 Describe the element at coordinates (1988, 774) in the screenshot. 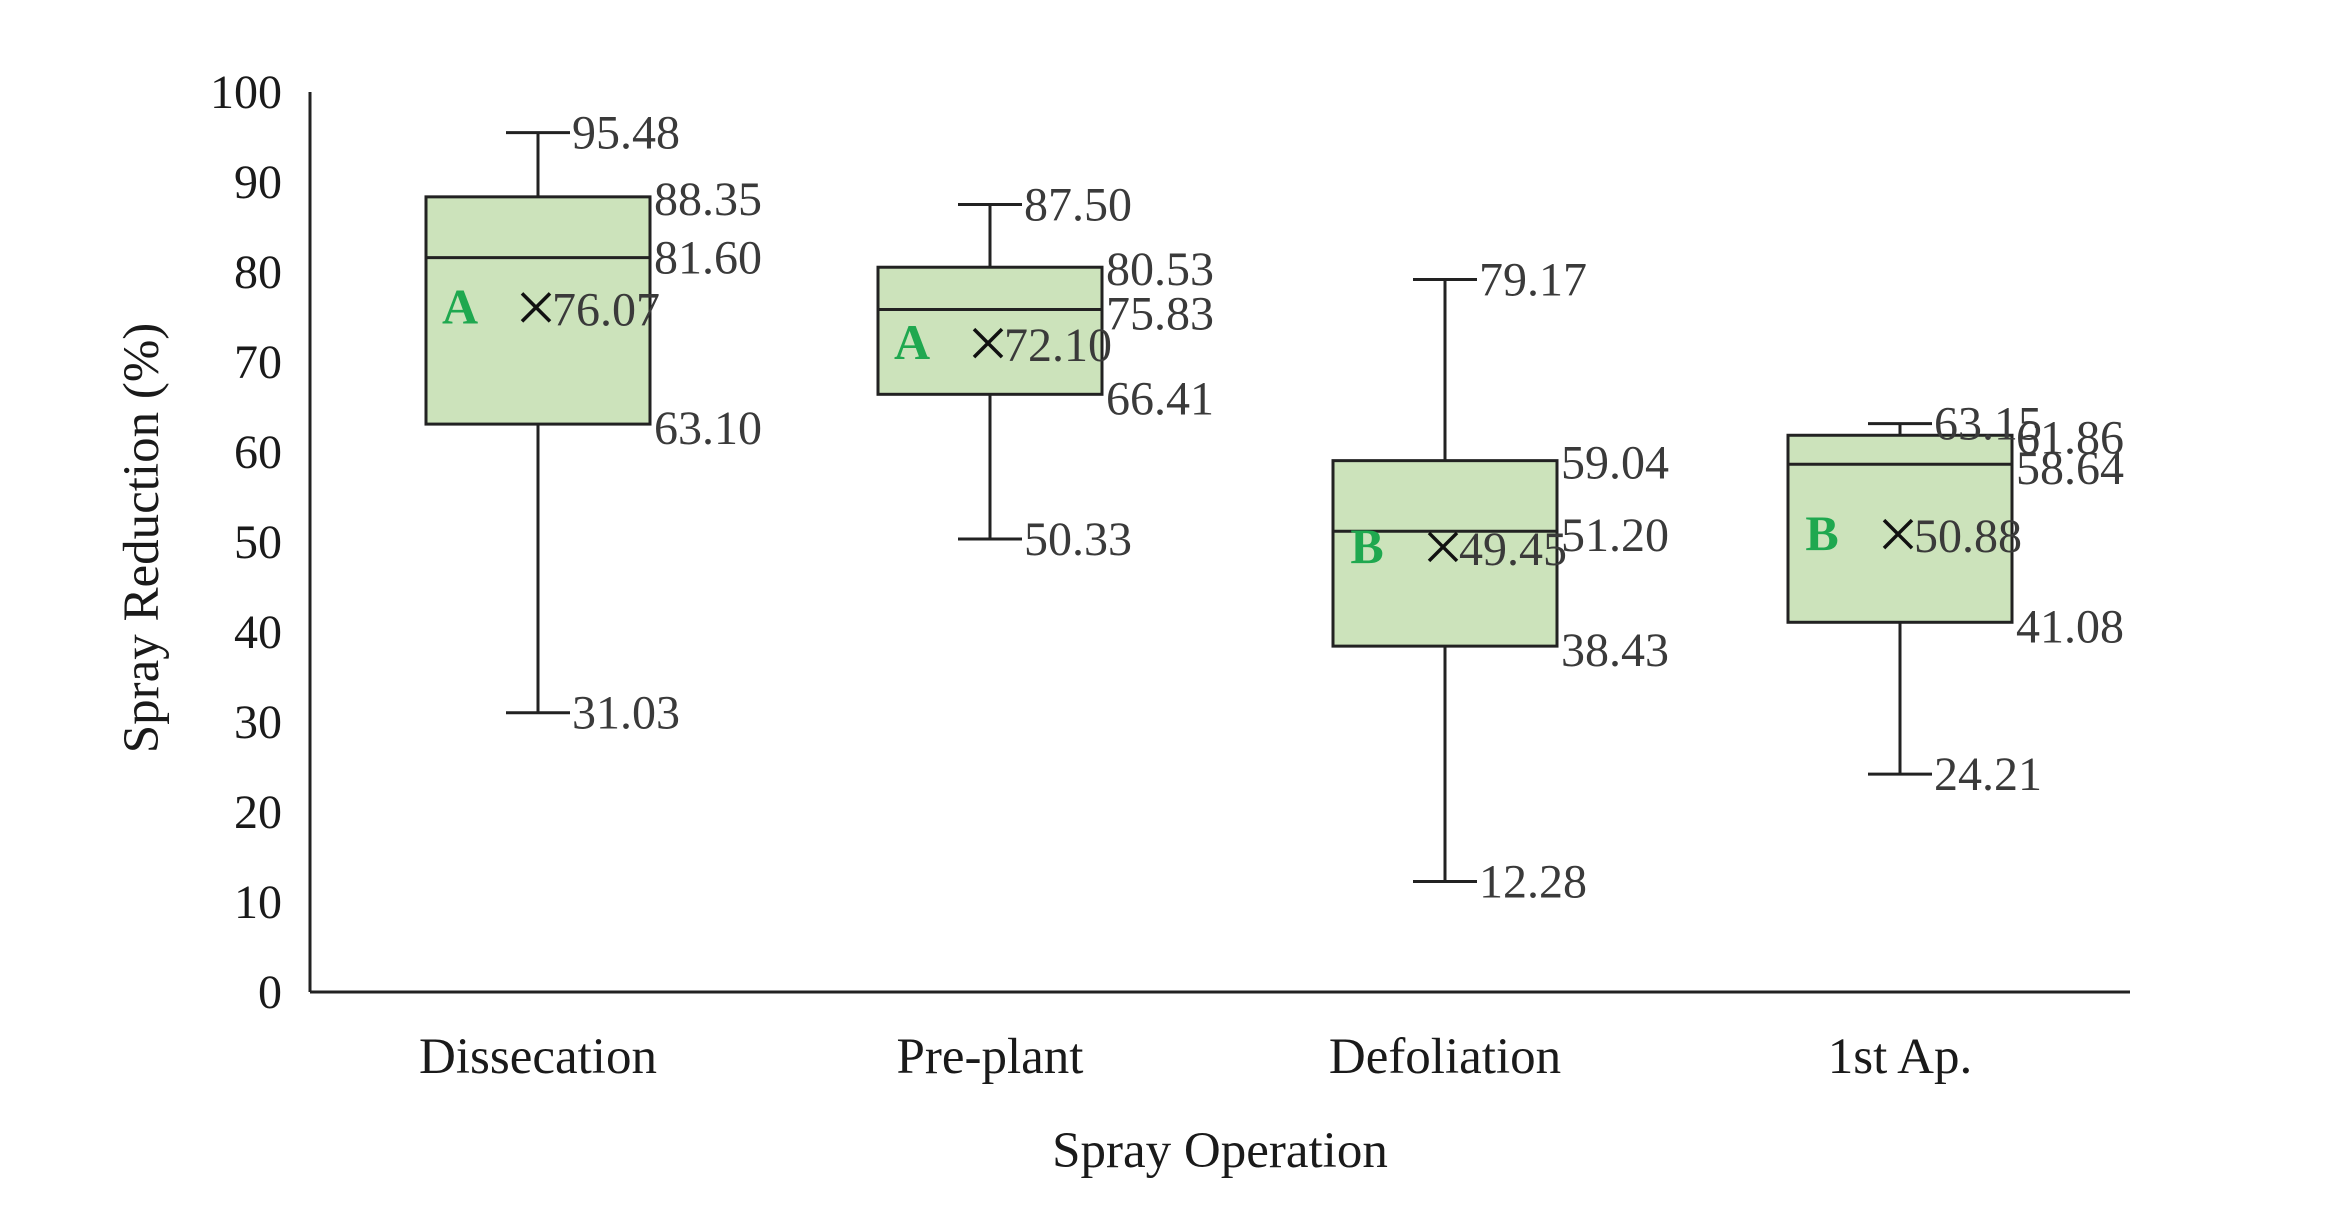

I see `min-value-label: 24.21` at that location.